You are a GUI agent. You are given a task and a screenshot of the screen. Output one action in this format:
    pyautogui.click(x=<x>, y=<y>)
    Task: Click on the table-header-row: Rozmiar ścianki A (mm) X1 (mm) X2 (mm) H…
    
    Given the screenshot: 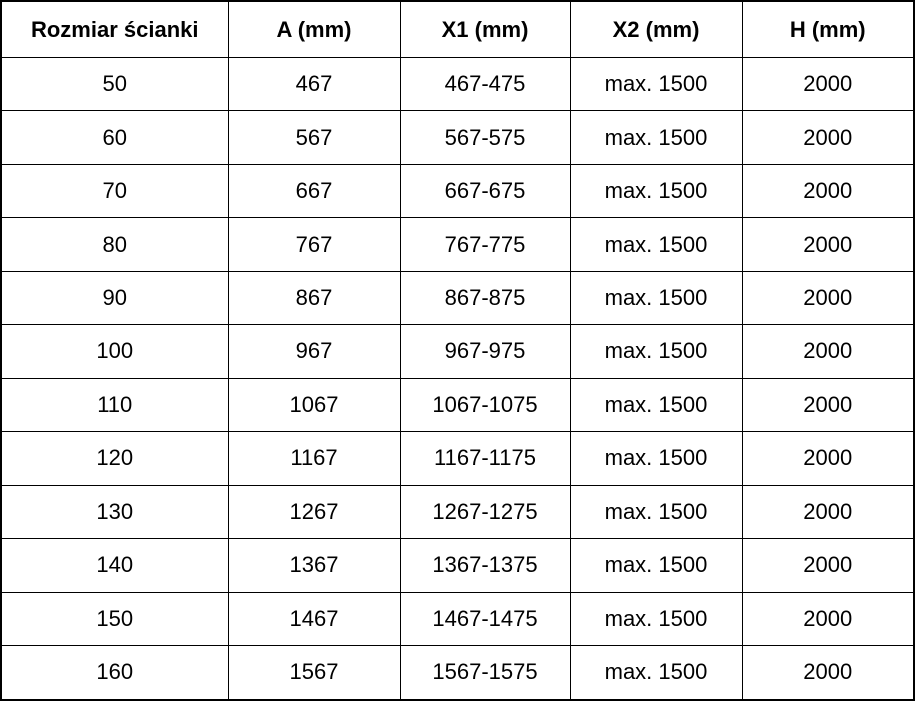 What is the action you would take?
    pyautogui.click(x=457, y=29)
    